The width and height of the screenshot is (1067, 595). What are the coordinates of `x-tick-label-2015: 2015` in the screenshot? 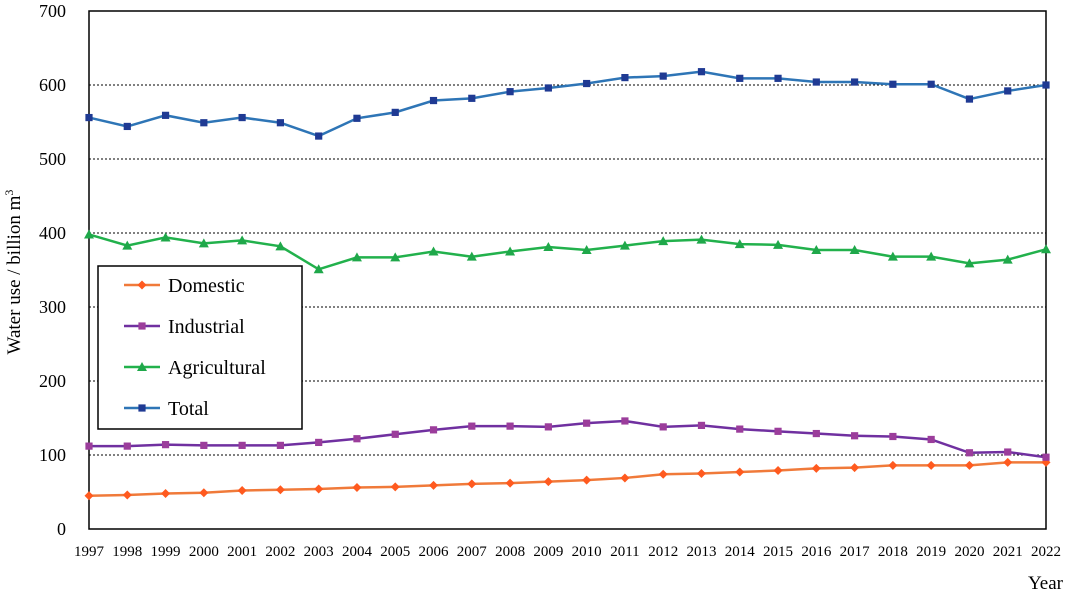 It's located at (778, 552).